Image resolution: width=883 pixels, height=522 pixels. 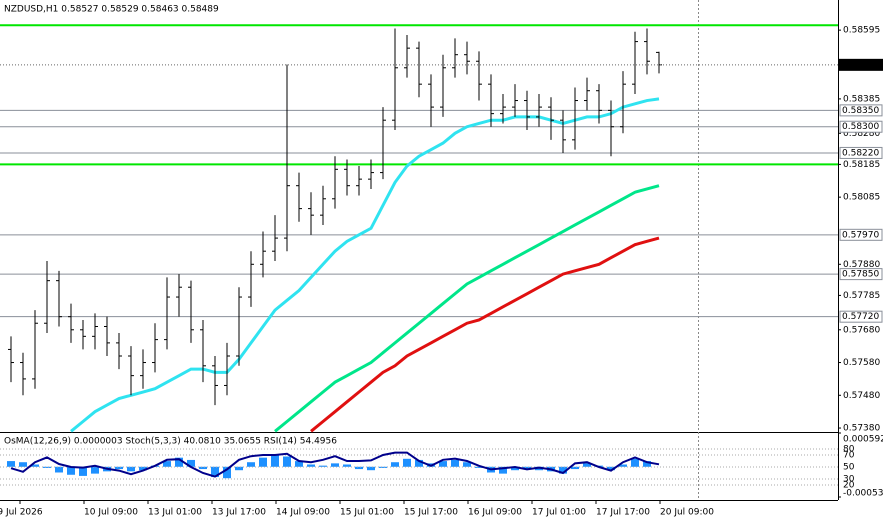 I want to click on level-label: 0.57720, so click(x=860, y=317).